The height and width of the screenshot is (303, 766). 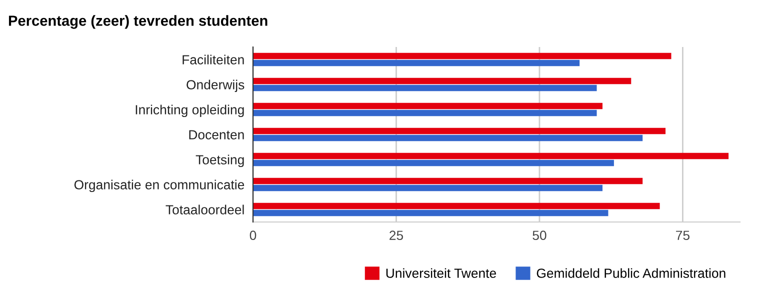 I want to click on y-tick-label: Toetsing, so click(x=220, y=161).